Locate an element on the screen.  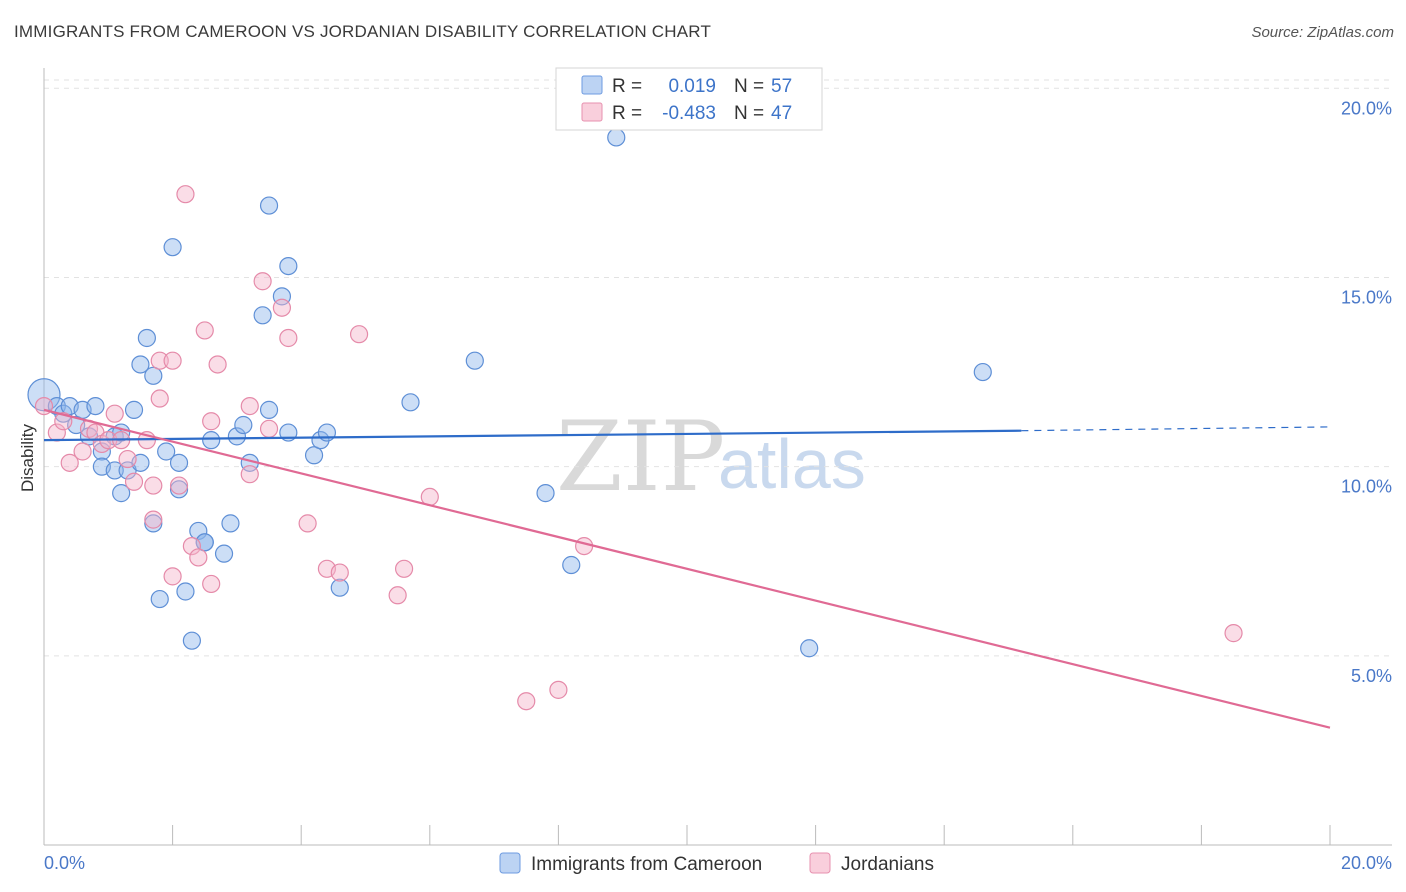
stats-n-label-1: N = is located at coordinates (749, 86).